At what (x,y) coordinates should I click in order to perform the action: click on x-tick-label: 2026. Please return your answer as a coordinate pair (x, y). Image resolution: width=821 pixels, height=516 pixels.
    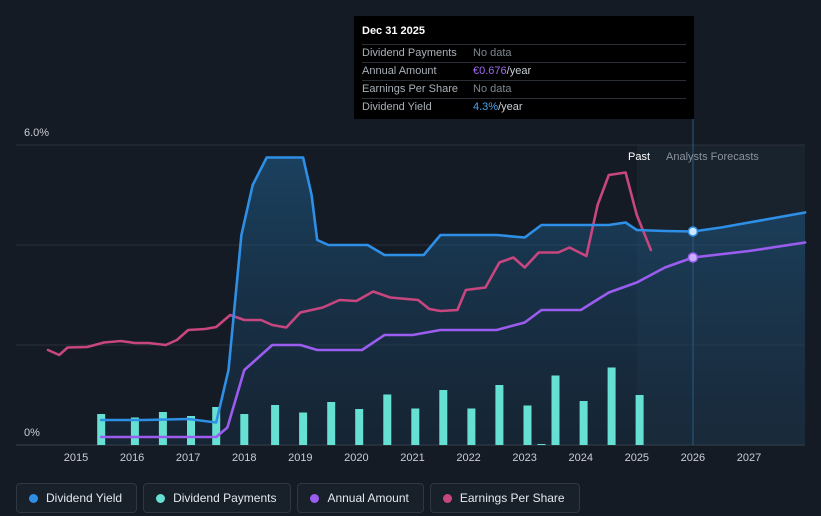
    Looking at the image, I should click on (693, 458).